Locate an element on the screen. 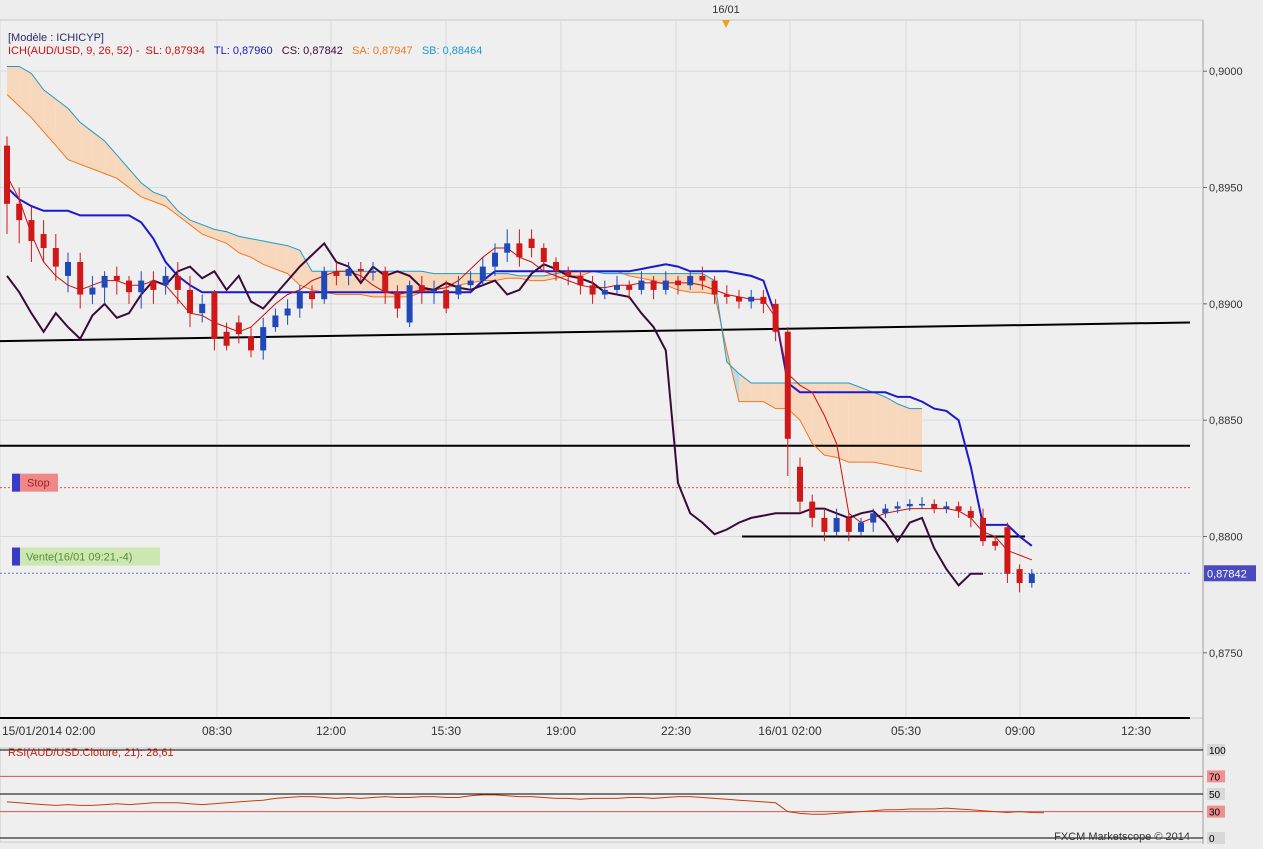 Image resolution: width=1263 pixels, height=849 pixels. rsi-label: RSI(AUD/USD.Cloture, 21): 28,61 is located at coordinates (91, 753).